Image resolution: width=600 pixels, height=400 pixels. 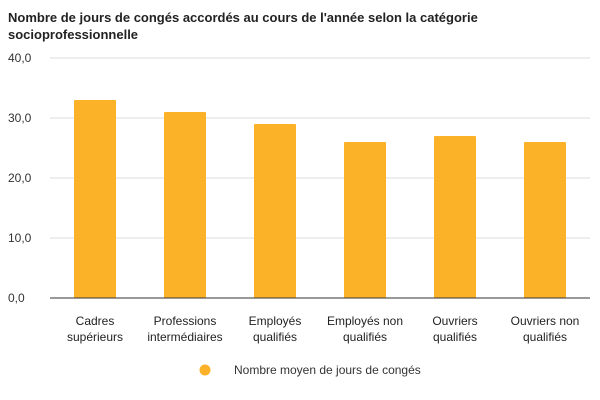 I want to click on x-tick-label: Professions intermédiaires, so click(x=184, y=329).